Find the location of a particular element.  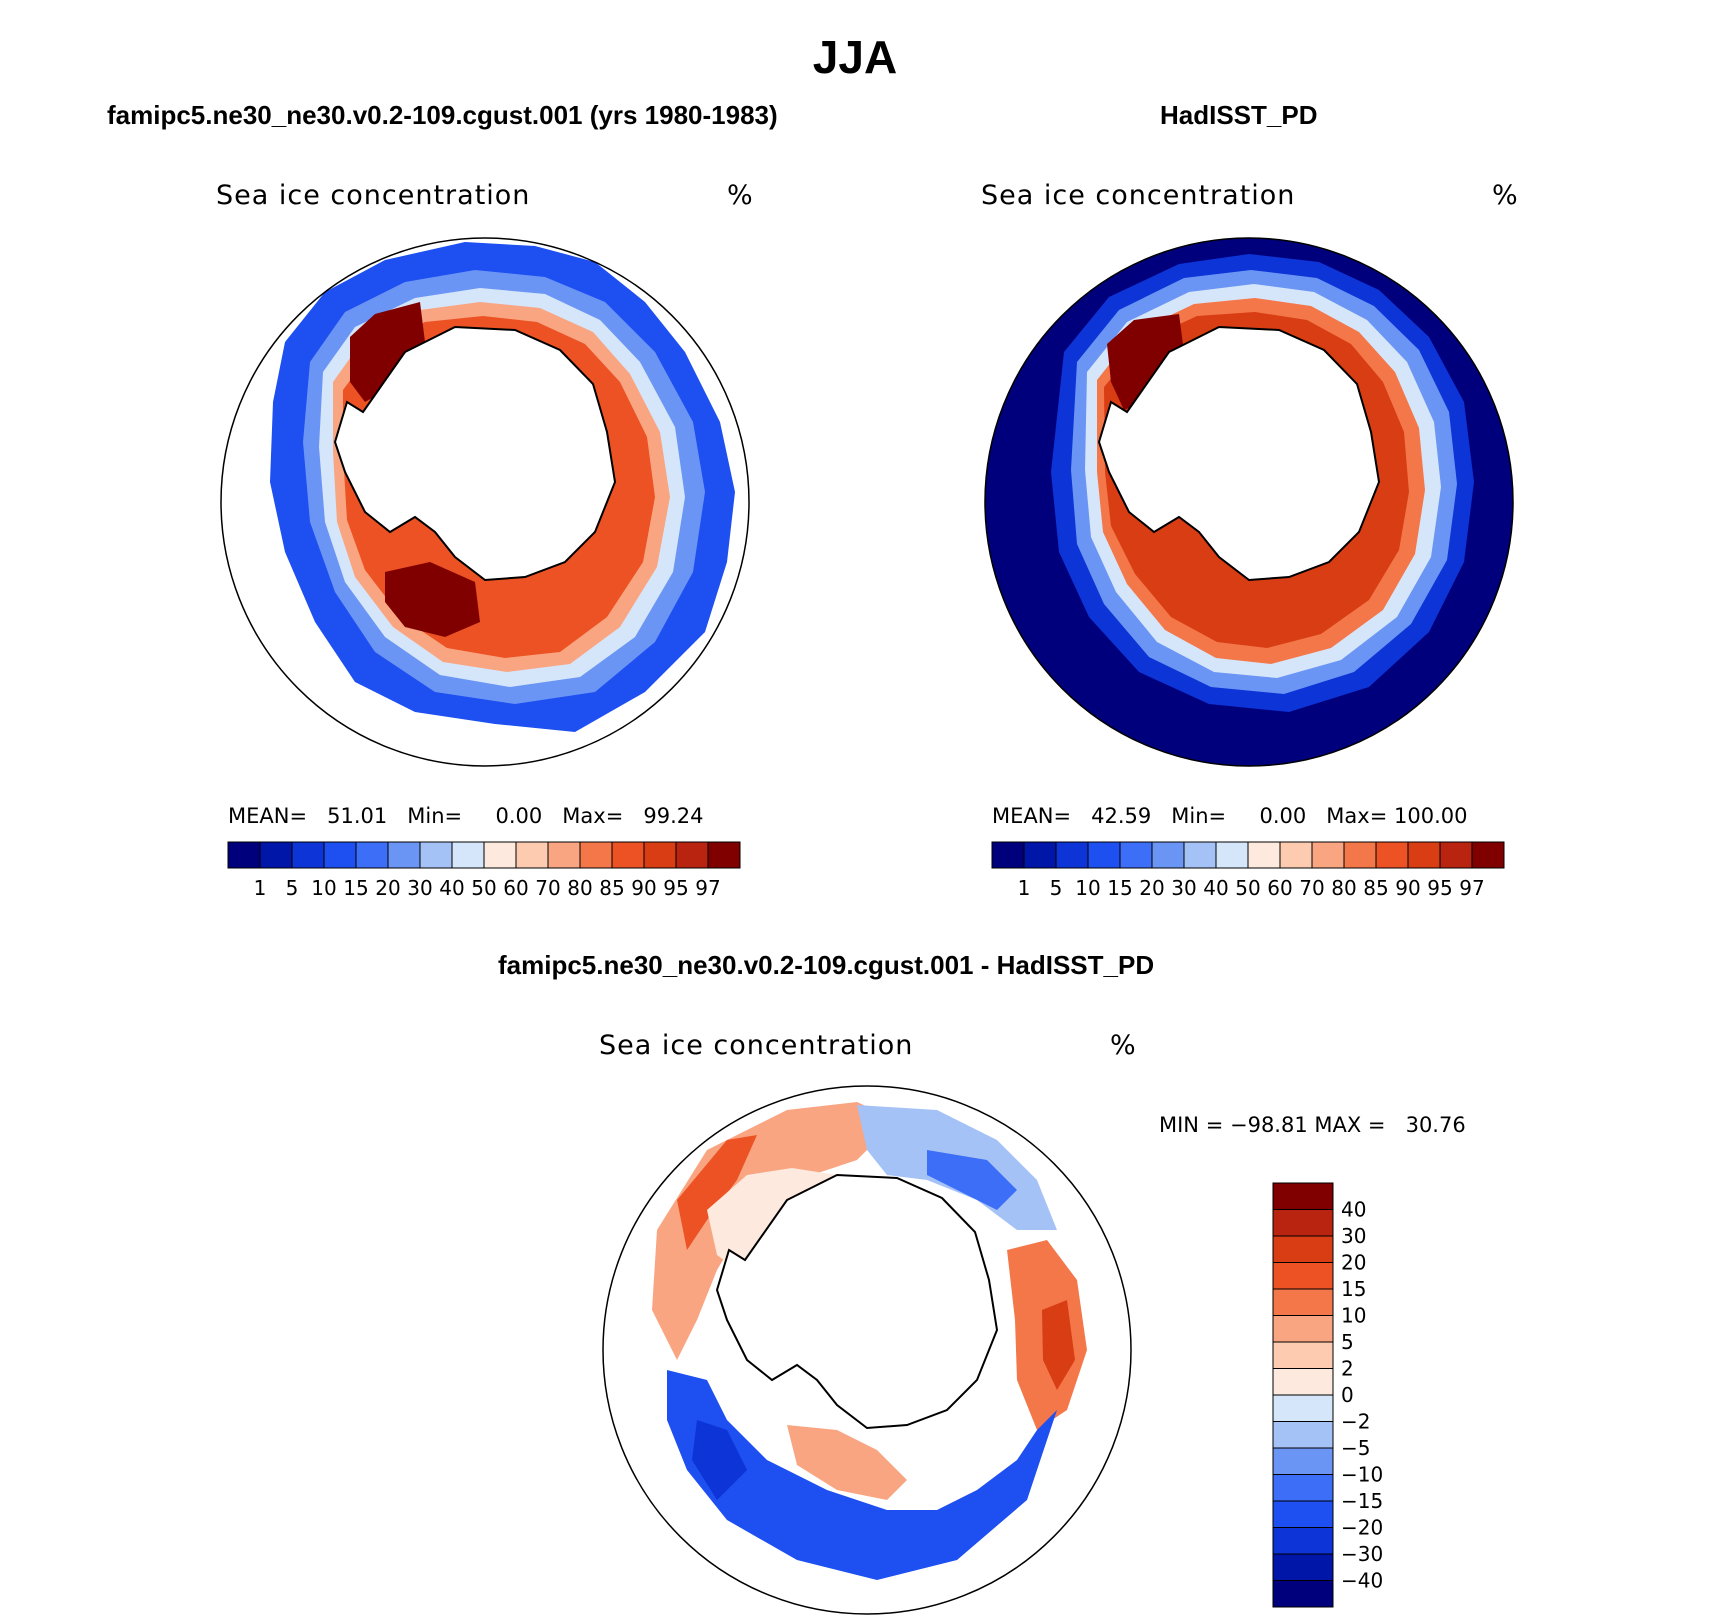

panel-diff-stats: MIN = −98.81 MAX = 30.76 is located at coordinates (1312, 1125).